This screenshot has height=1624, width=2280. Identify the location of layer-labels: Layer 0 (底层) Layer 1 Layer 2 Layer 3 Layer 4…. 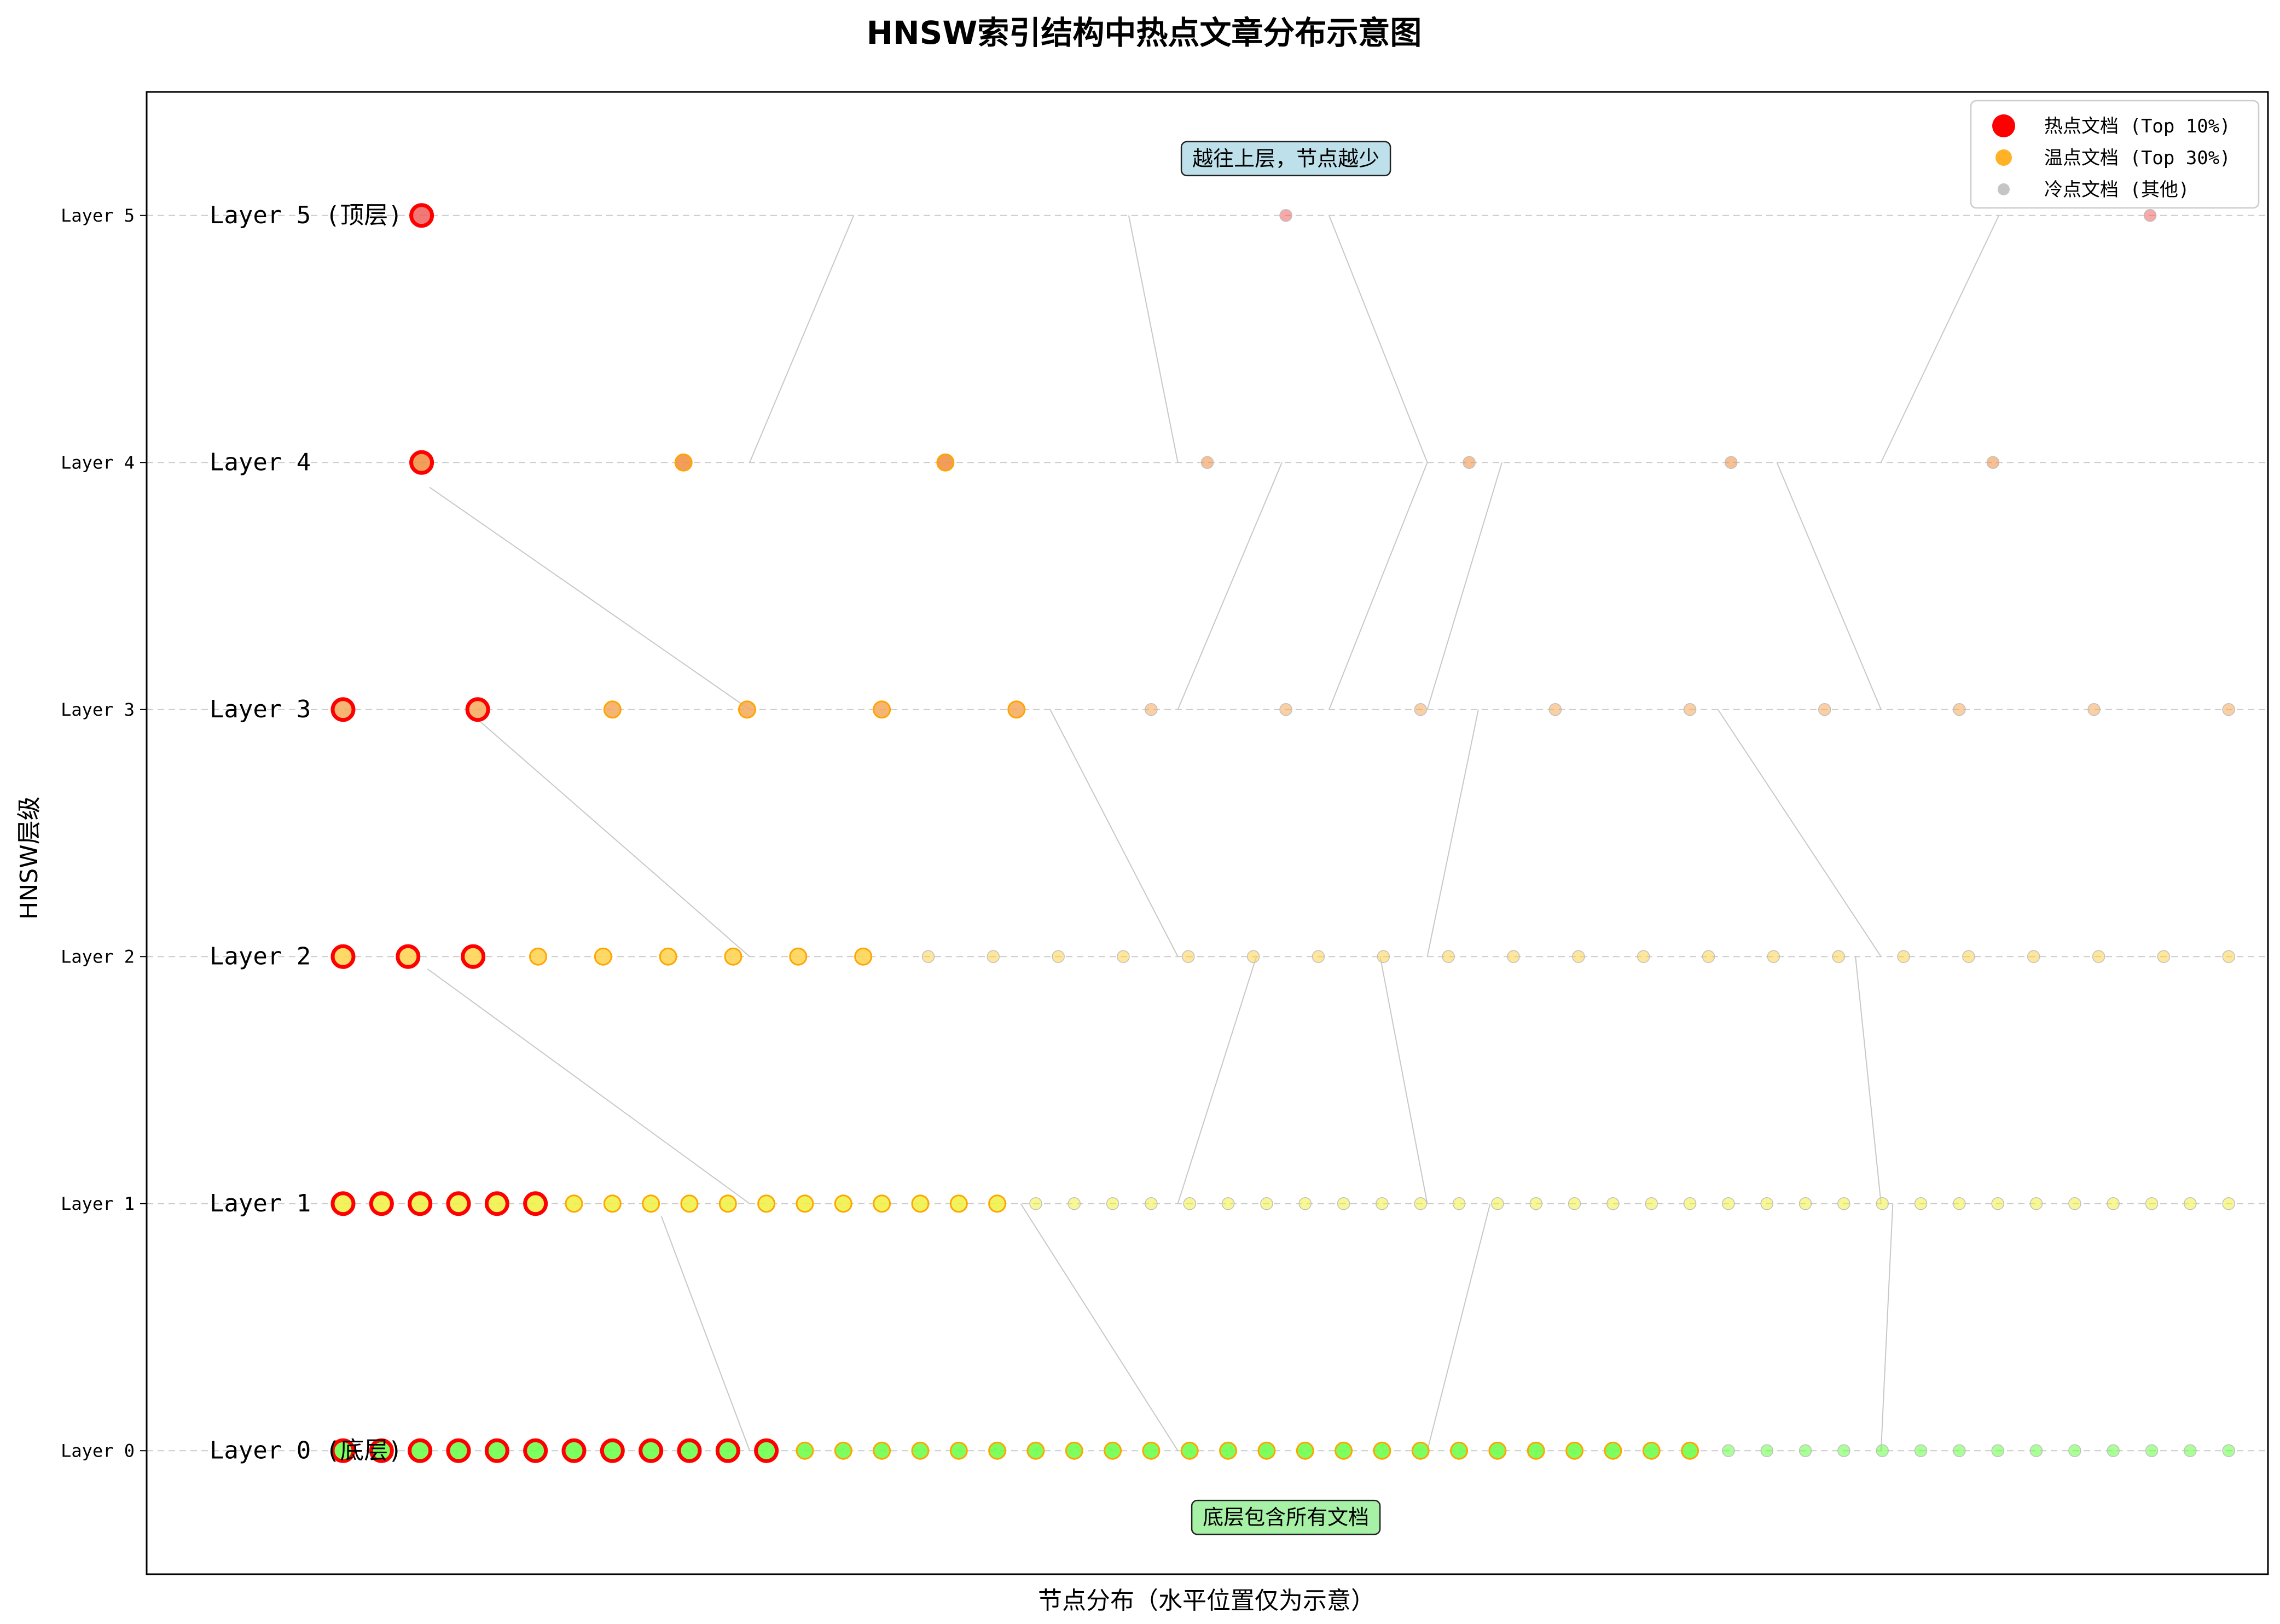
(306, 833).